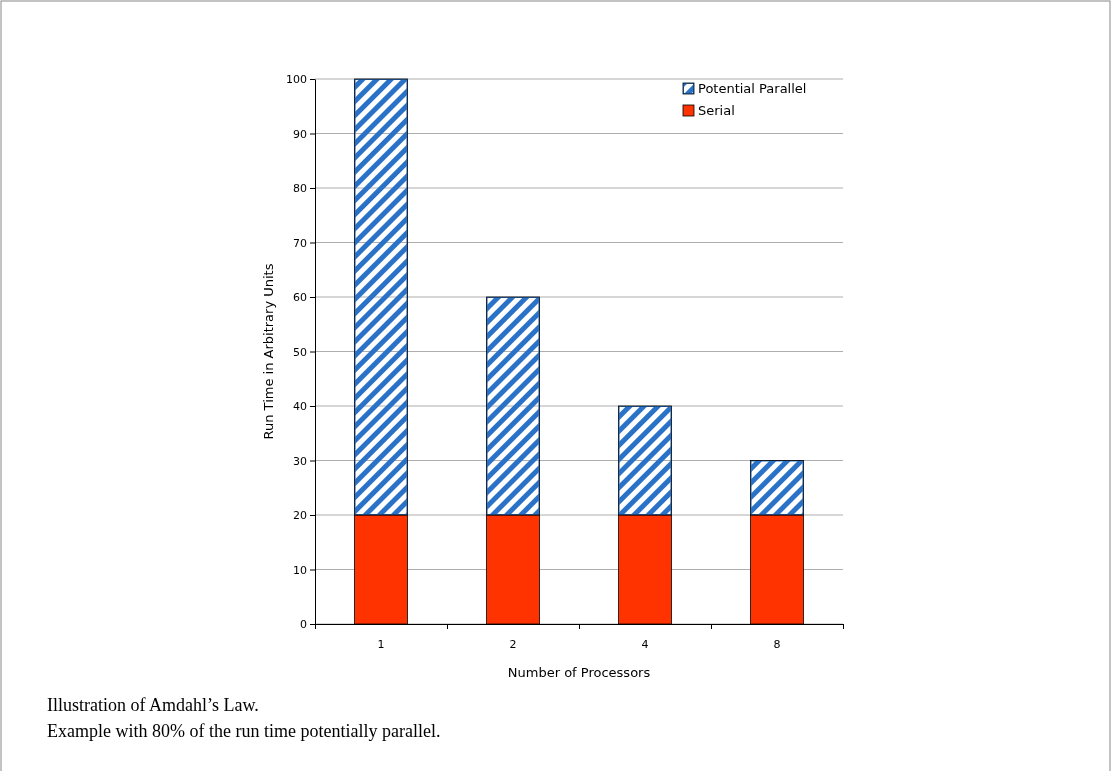 The image size is (1111, 771). What do you see at coordinates (300, 461) in the screenshot?
I see `y-tick-label: 30` at bounding box center [300, 461].